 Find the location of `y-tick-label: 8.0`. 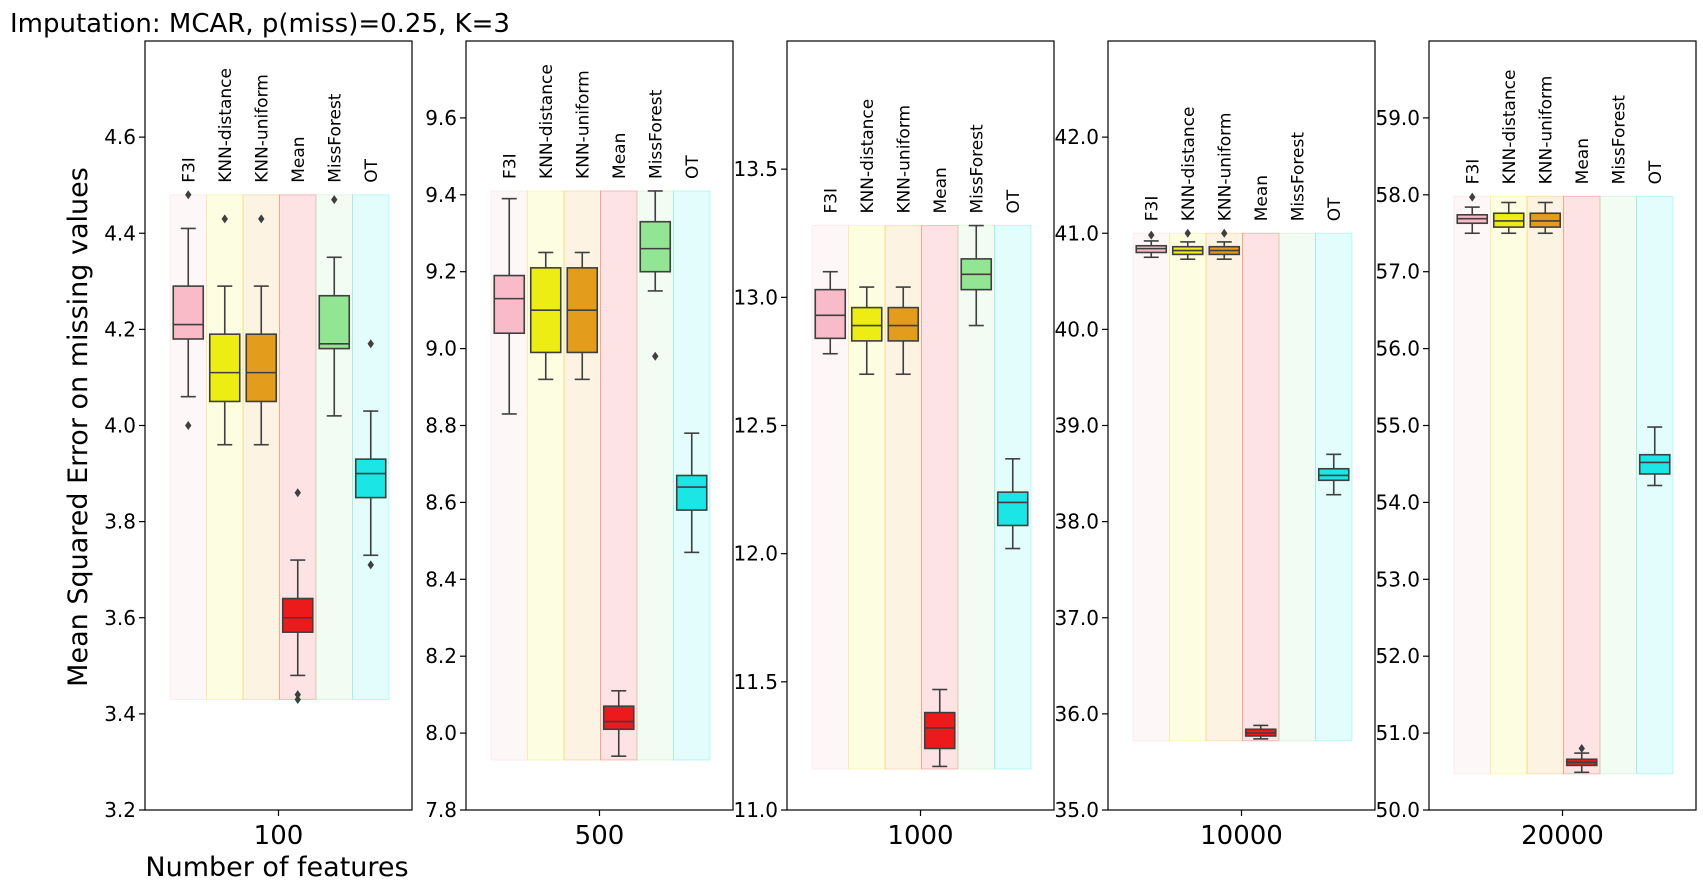

y-tick-label: 8.0 is located at coordinates (441, 733).